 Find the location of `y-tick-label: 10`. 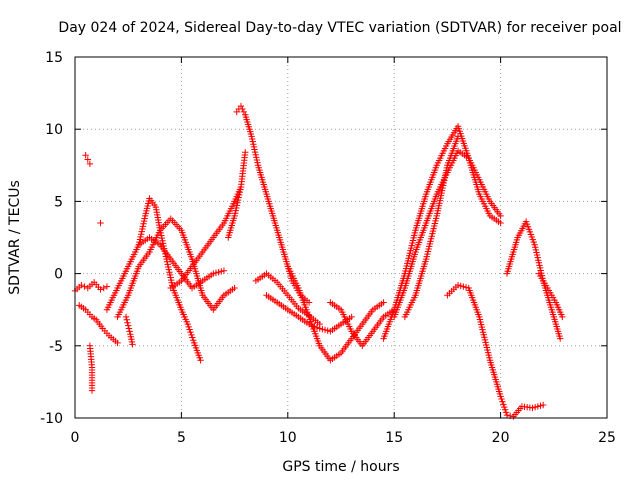

y-tick-label: 10 is located at coordinates (54, 130).